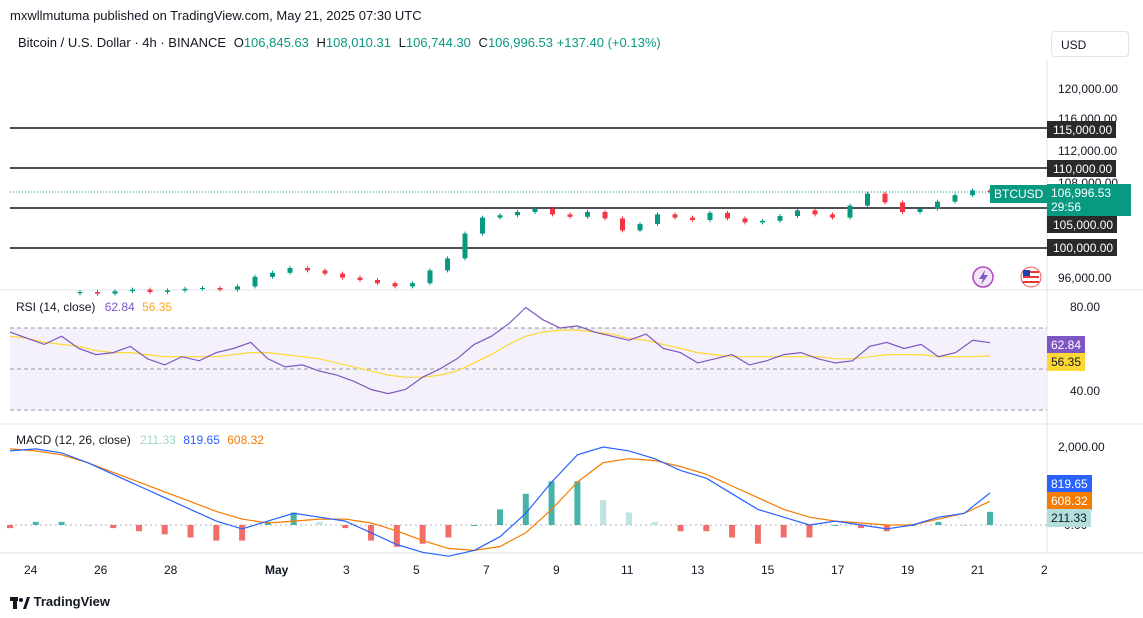 This screenshot has width=1143, height=618. What do you see at coordinates (358, 42) in the screenshot?
I see `high-value: 108,010.31` at bounding box center [358, 42].